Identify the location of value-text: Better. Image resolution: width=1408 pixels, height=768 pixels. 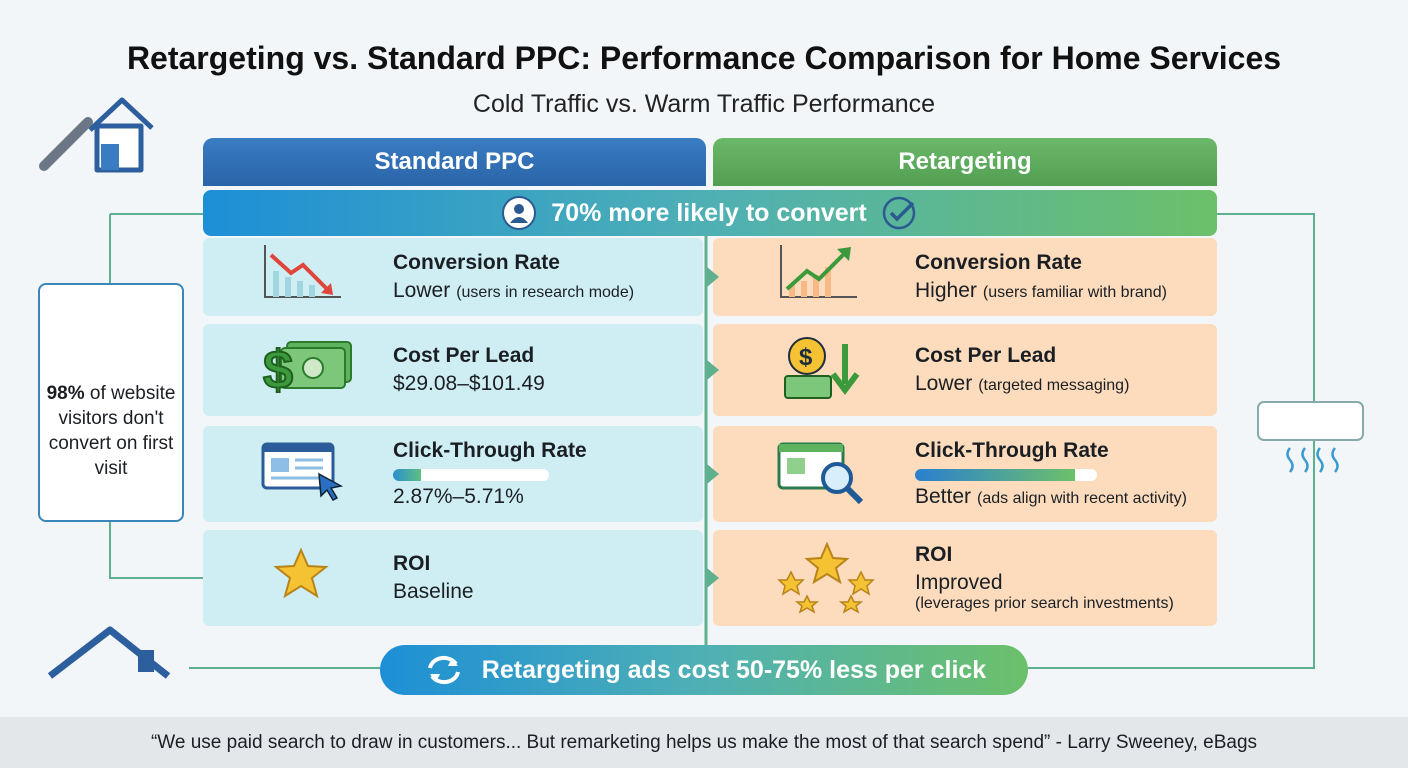
(943, 496).